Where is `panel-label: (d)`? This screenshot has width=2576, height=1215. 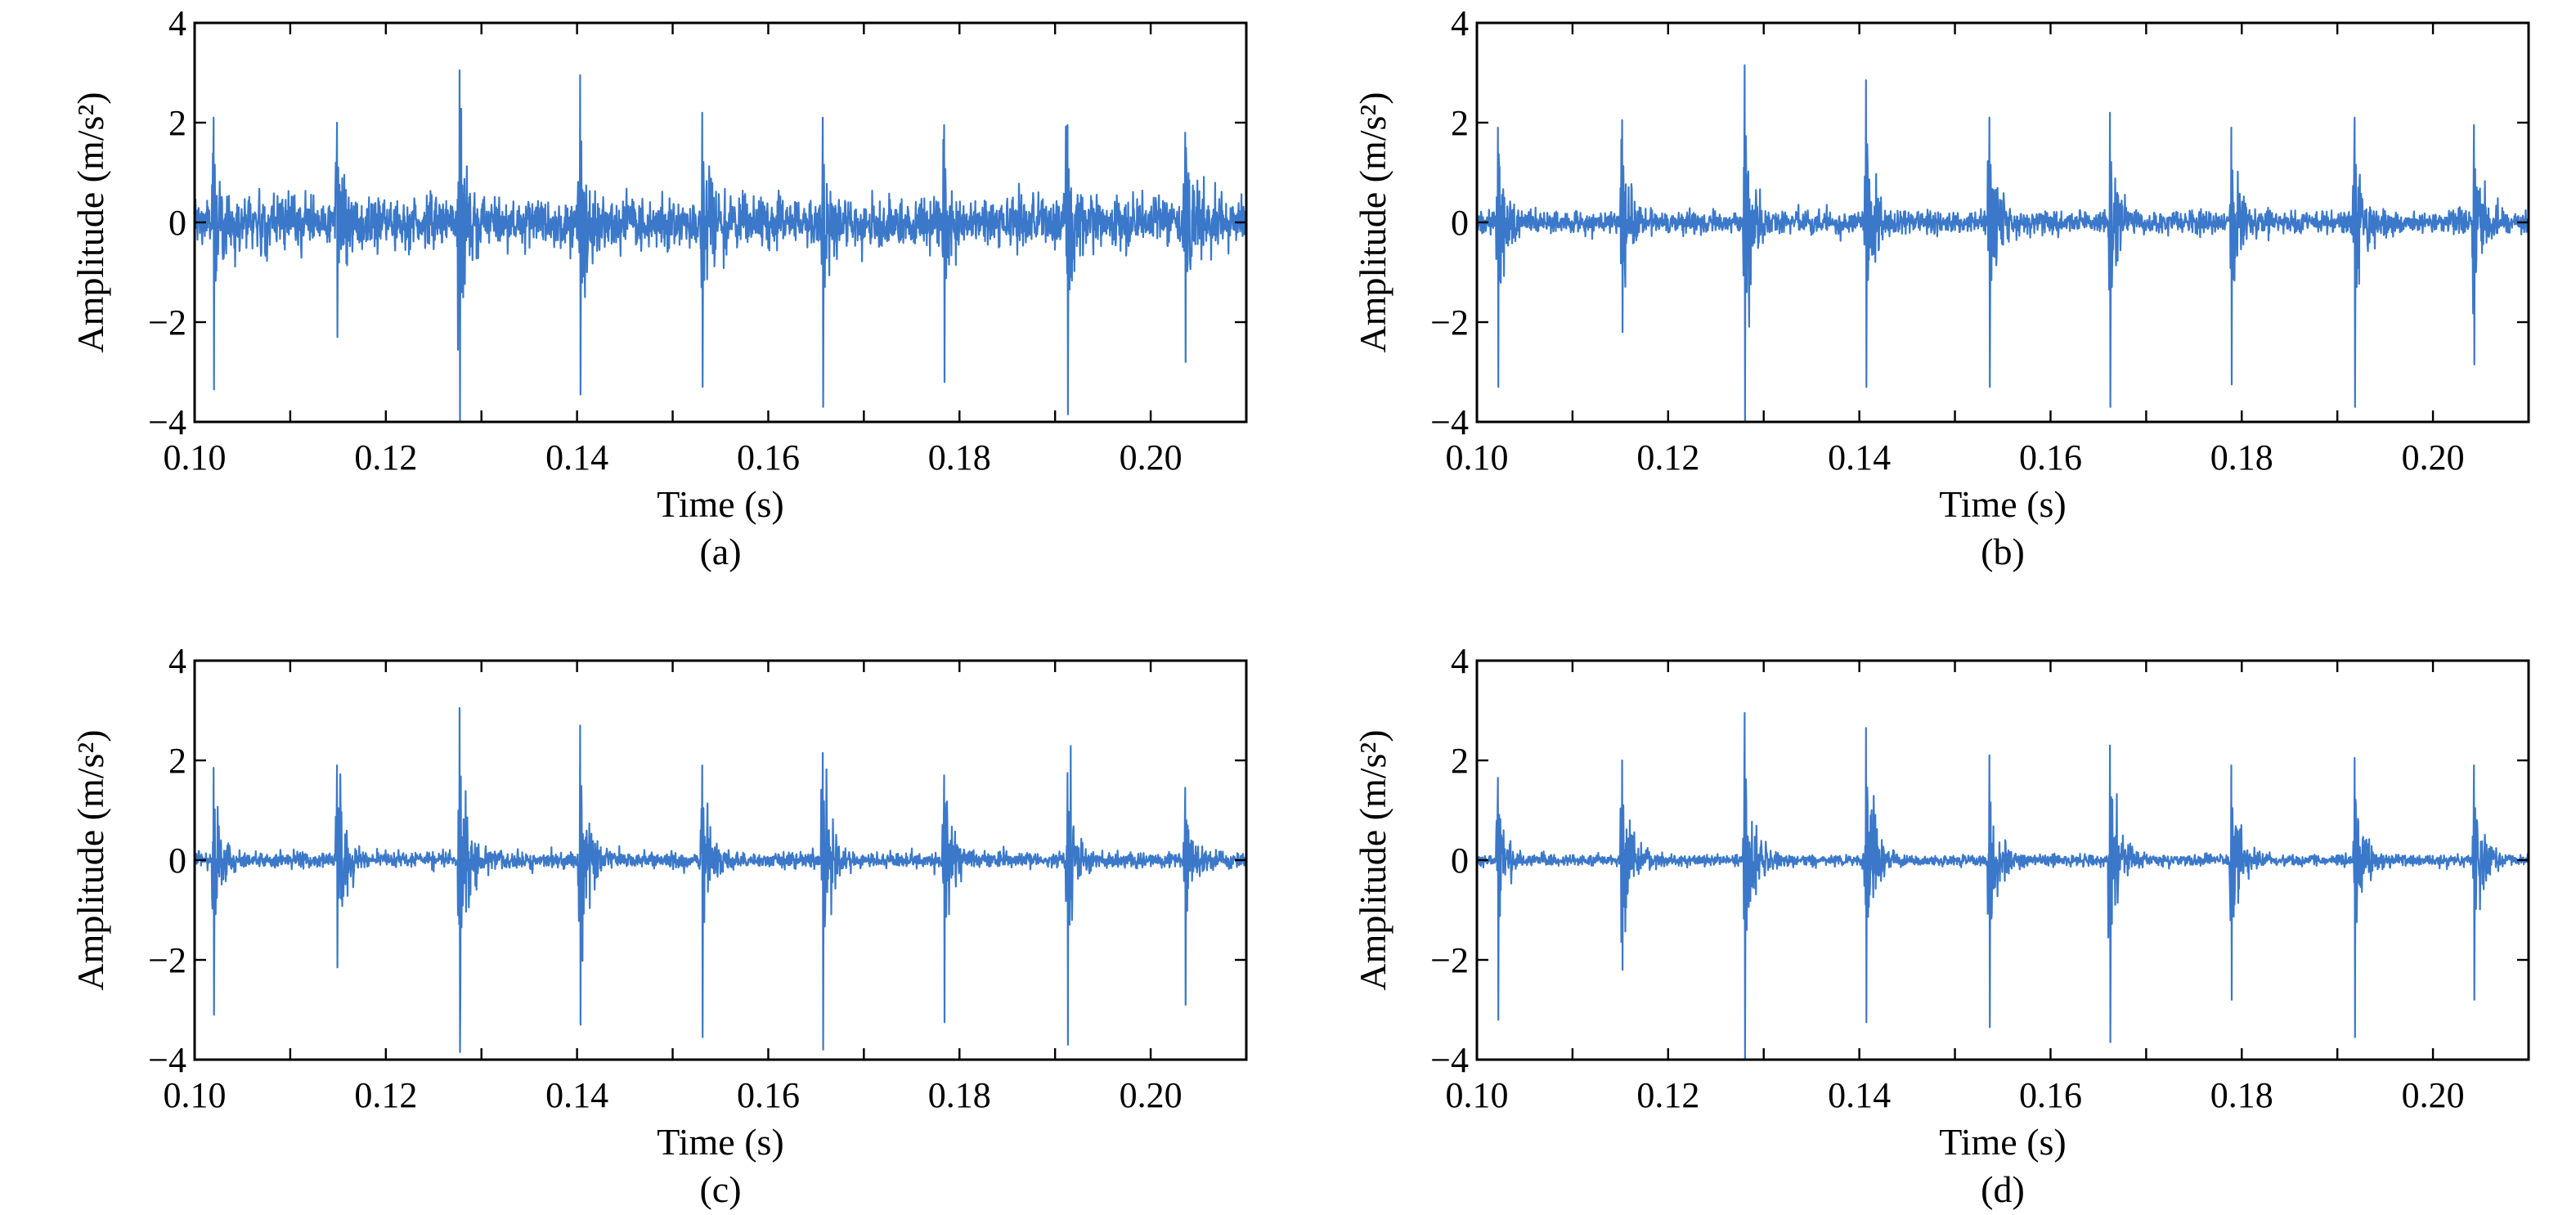 panel-label: (d) is located at coordinates (2003, 1189).